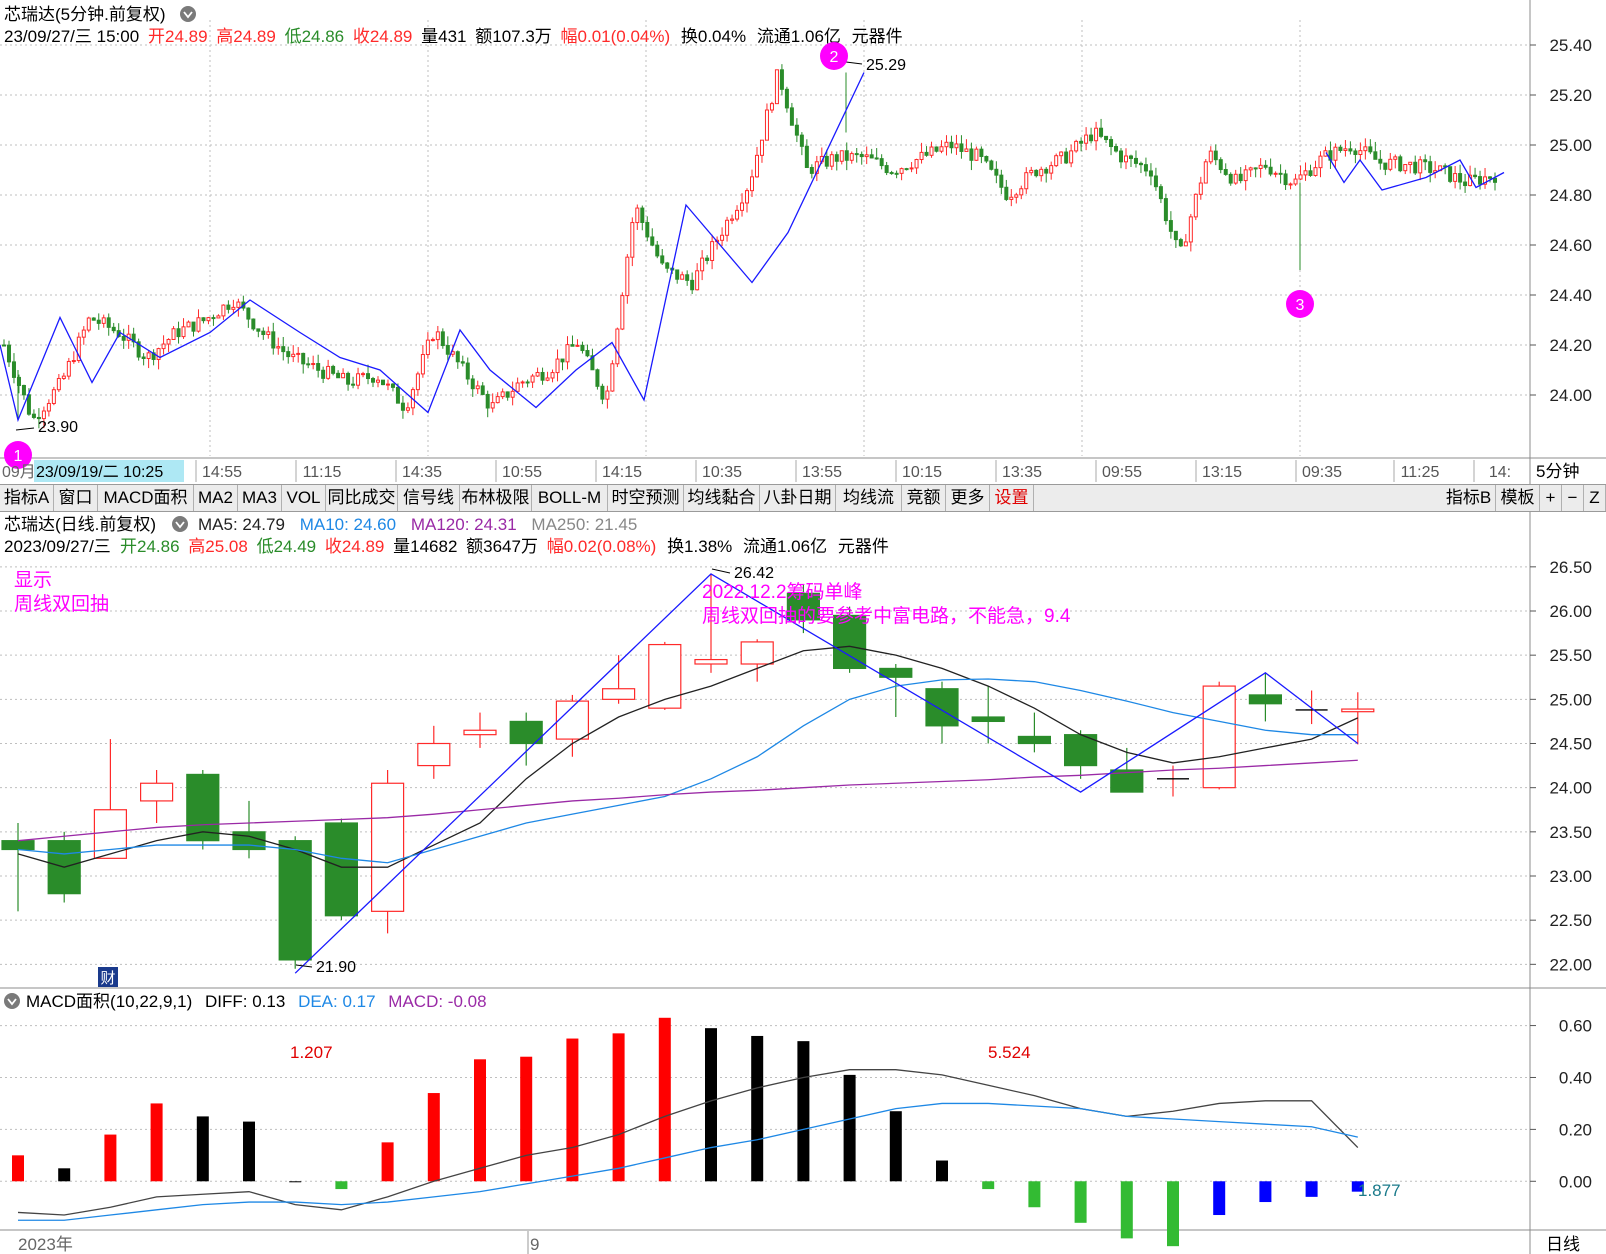  Describe the element at coordinates (1518, 498) in the screenshot. I see `toolbar-right-item-1: 模板` at that location.